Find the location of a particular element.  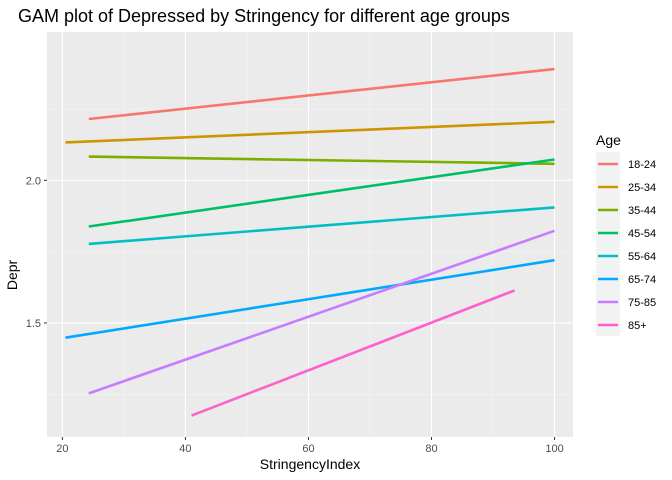

legend-label-45-54: 45-54 is located at coordinates (642, 234).